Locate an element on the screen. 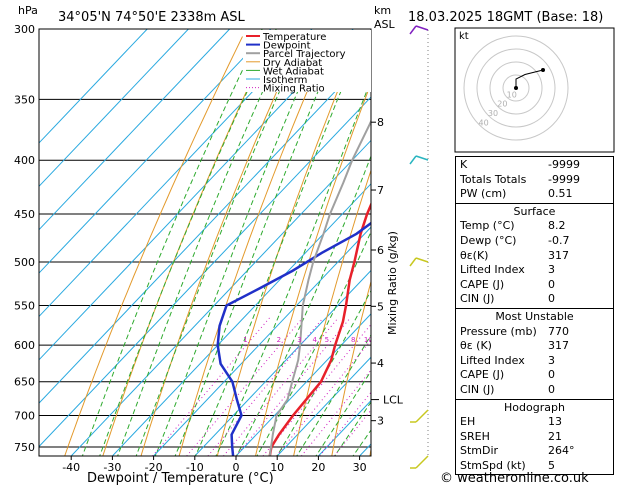 This screenshot has height=486, width=629. index-row: CIN (J) 0 is located at coordinates (534, 299).